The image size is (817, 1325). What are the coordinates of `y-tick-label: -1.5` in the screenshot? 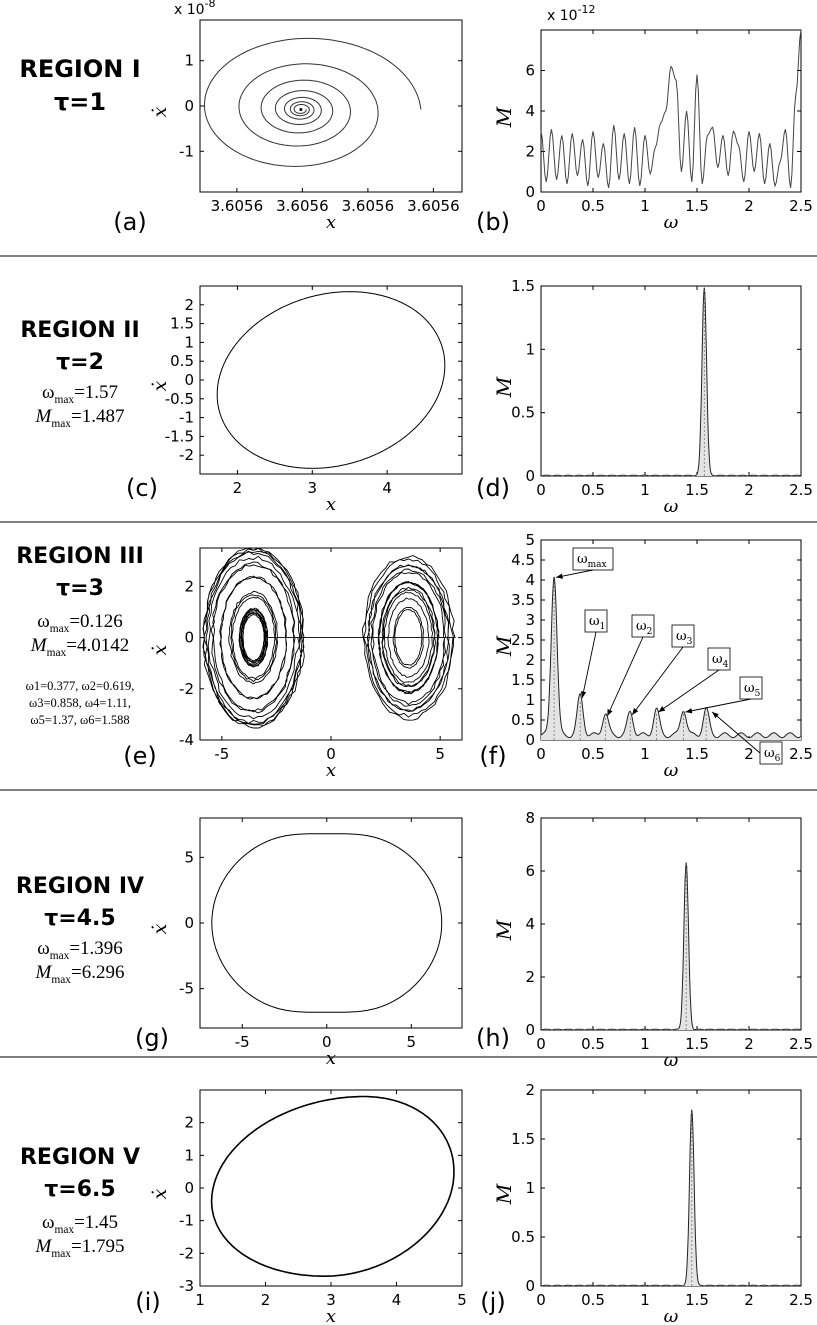 It's located at (179, 436).